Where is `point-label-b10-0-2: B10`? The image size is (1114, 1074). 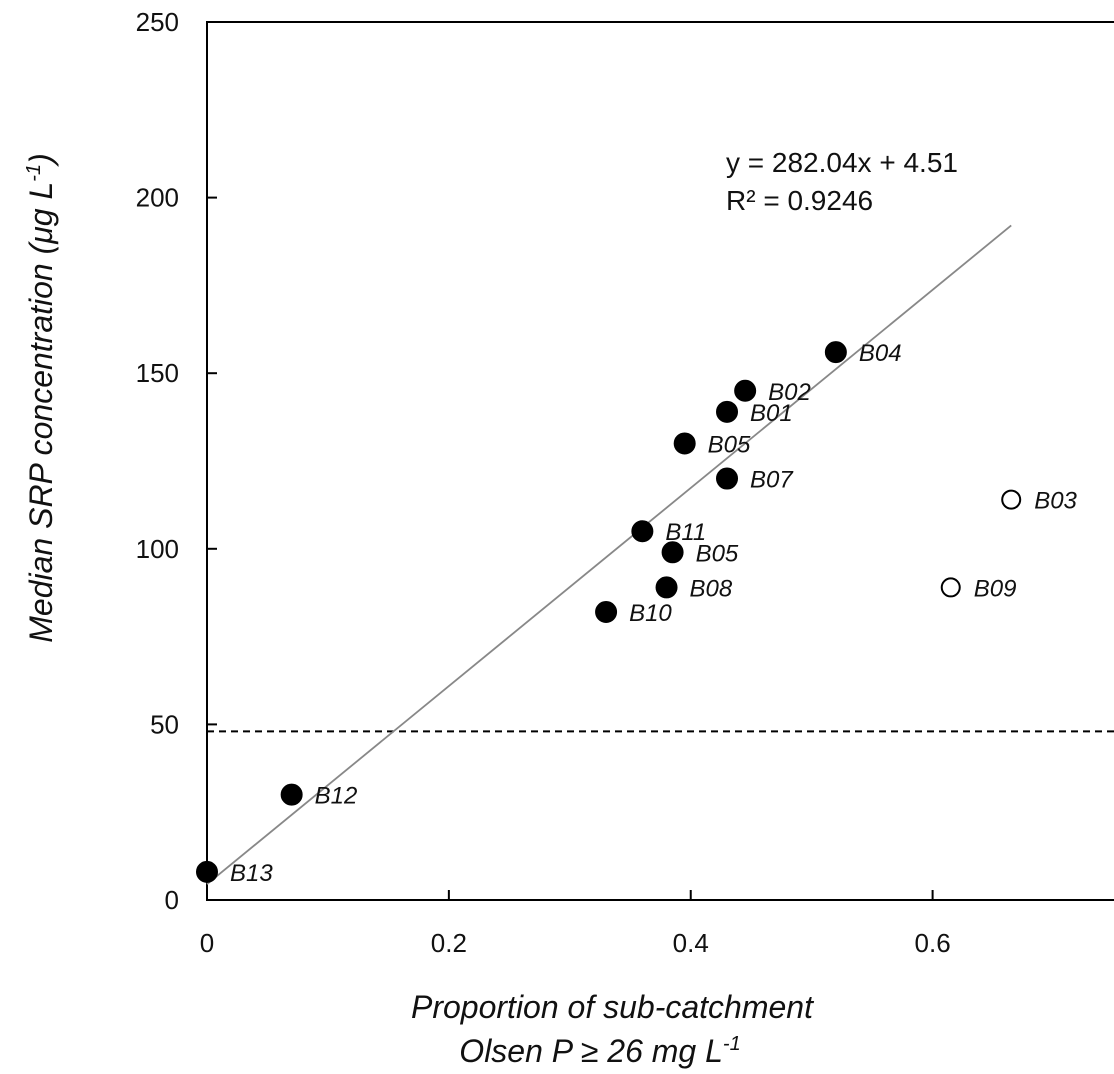
point-label-b10-0-2: B10 is located at coordinates (650, 613).